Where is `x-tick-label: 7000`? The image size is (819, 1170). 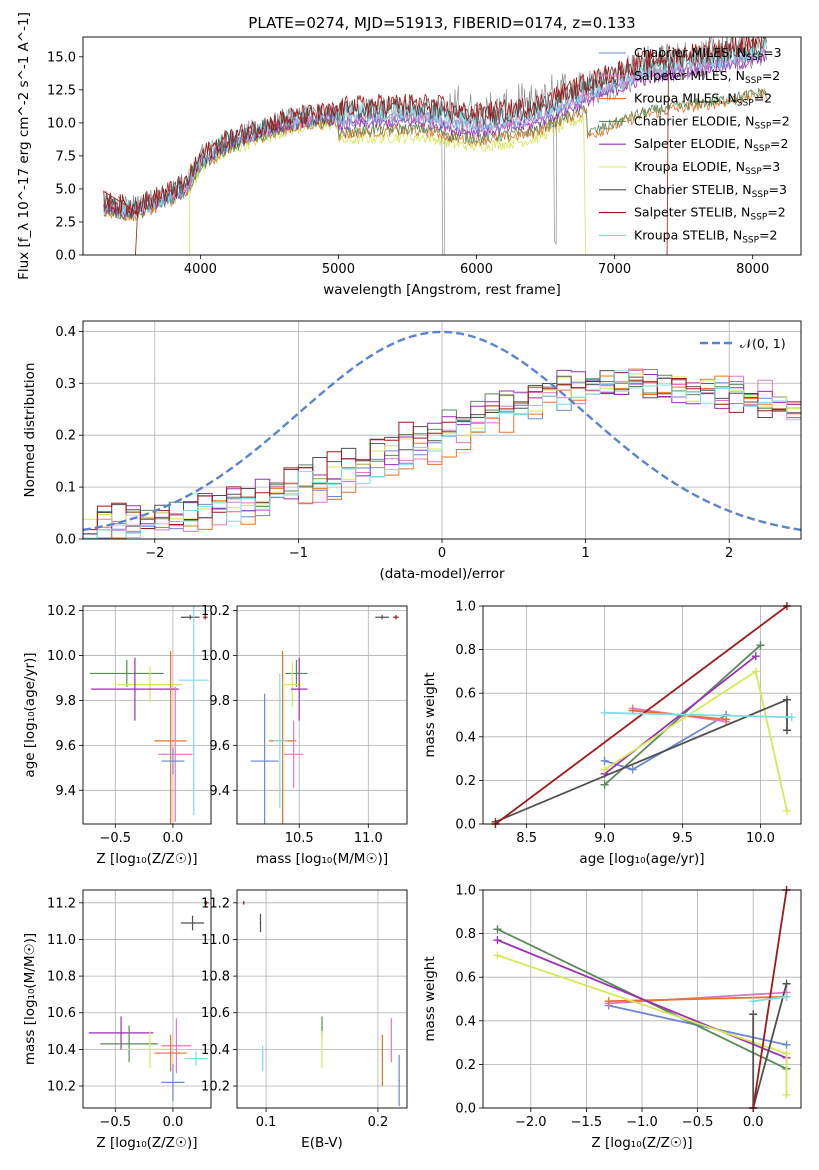
x-tick-label: 7000 is located at coordinates (614, 269).